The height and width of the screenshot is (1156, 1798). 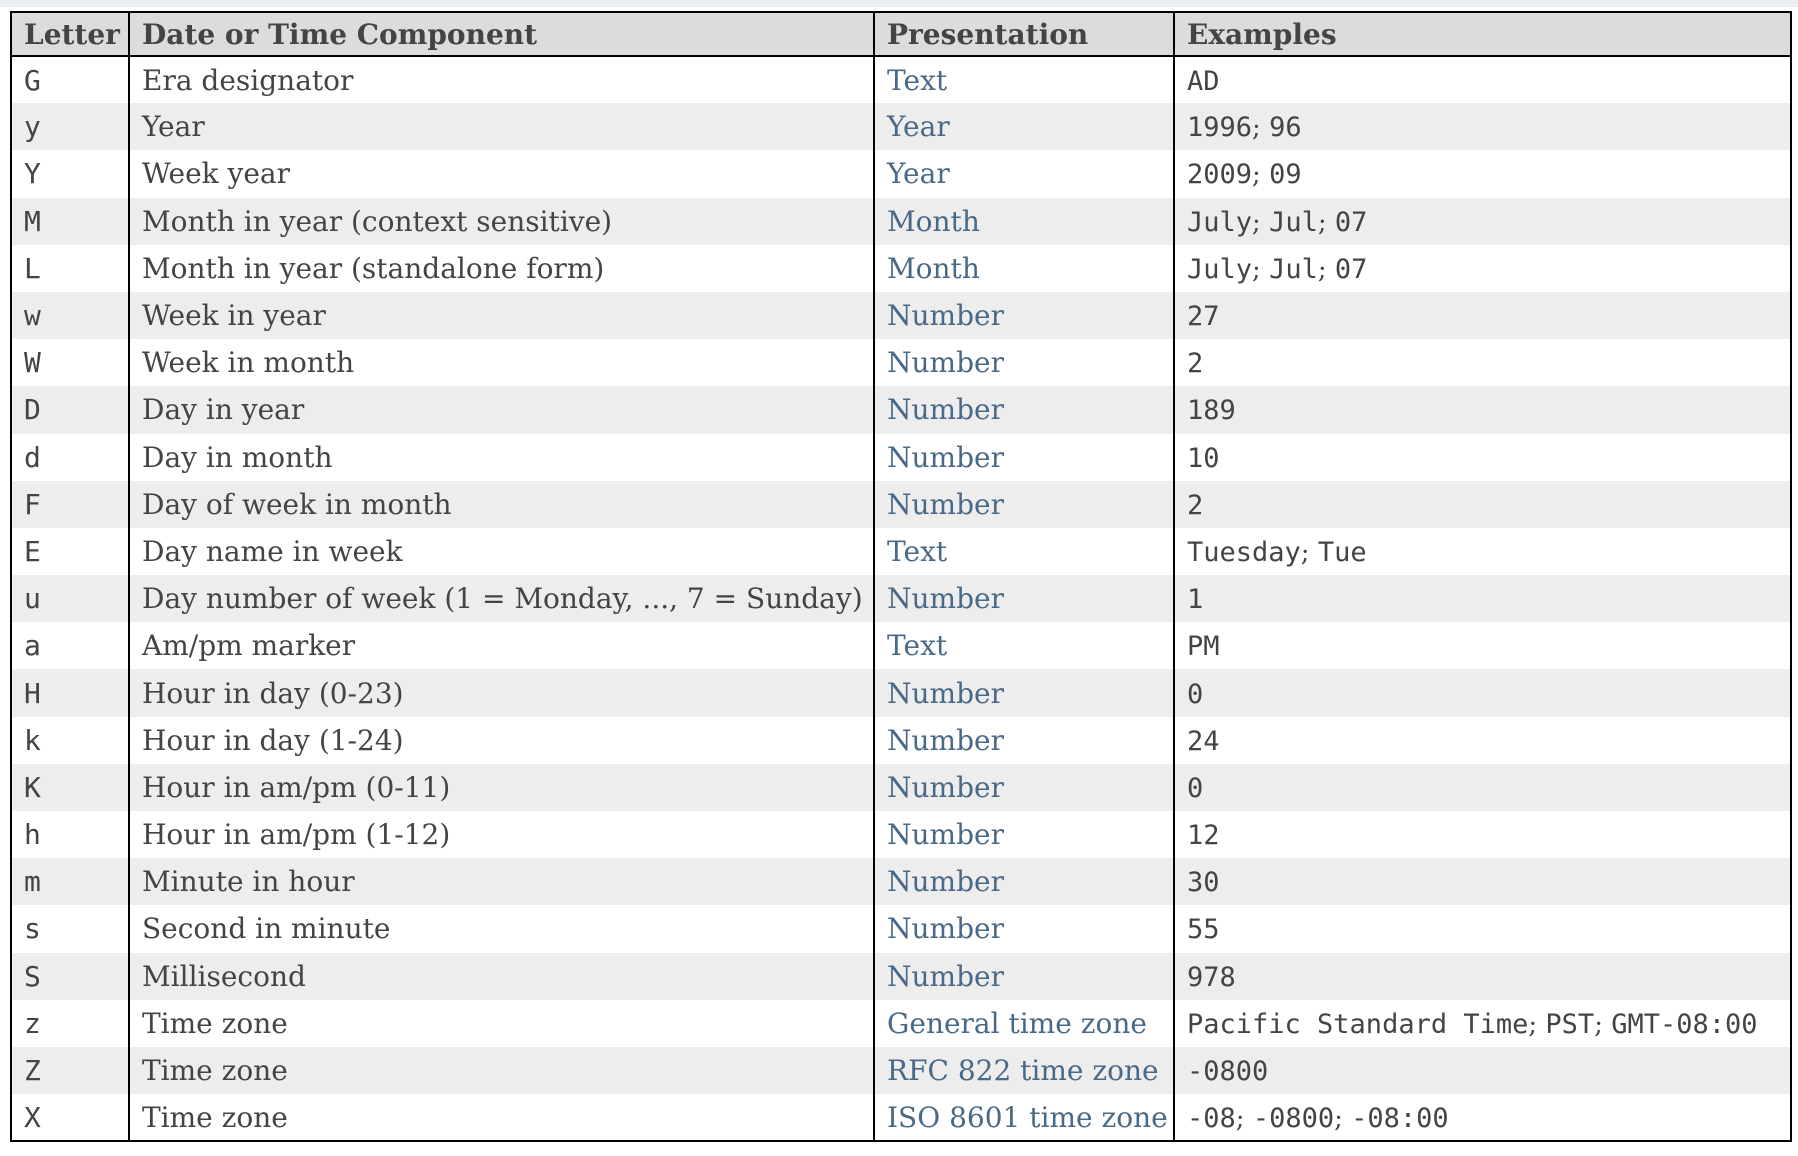 I want to click on table-row: S Millisecond Number 978, so click(x=900, y=976).